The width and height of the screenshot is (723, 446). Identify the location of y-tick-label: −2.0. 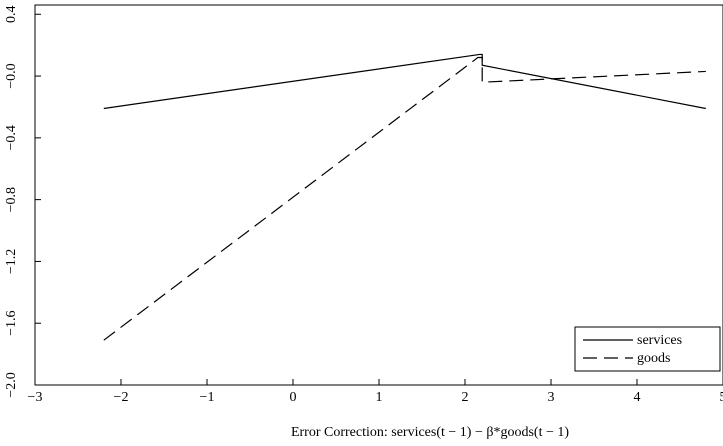
(11, 384).